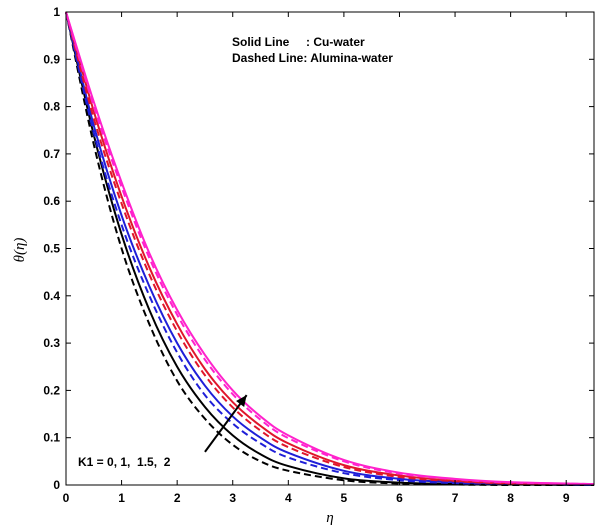  What do you see at coordinates (51, 438) in the screenshot?
I see `y-tick-label: 0.1` at bounding box center [51, 438].